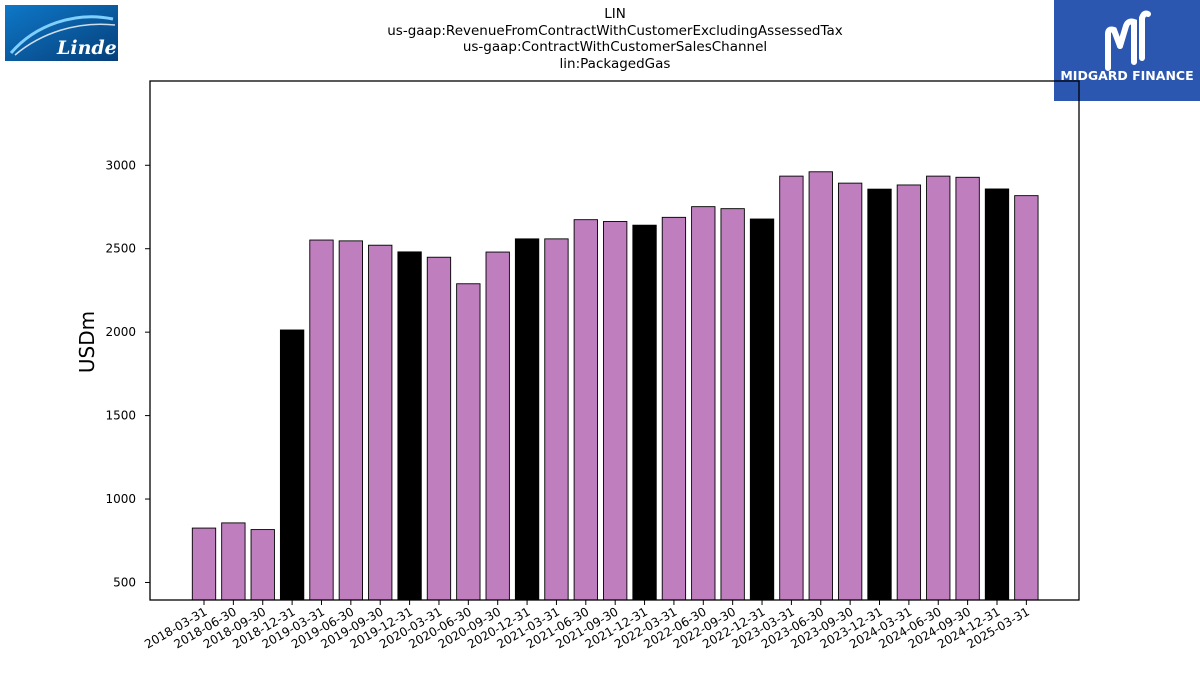  I want to click on y-tick-label: 1000, so click(120, 499).